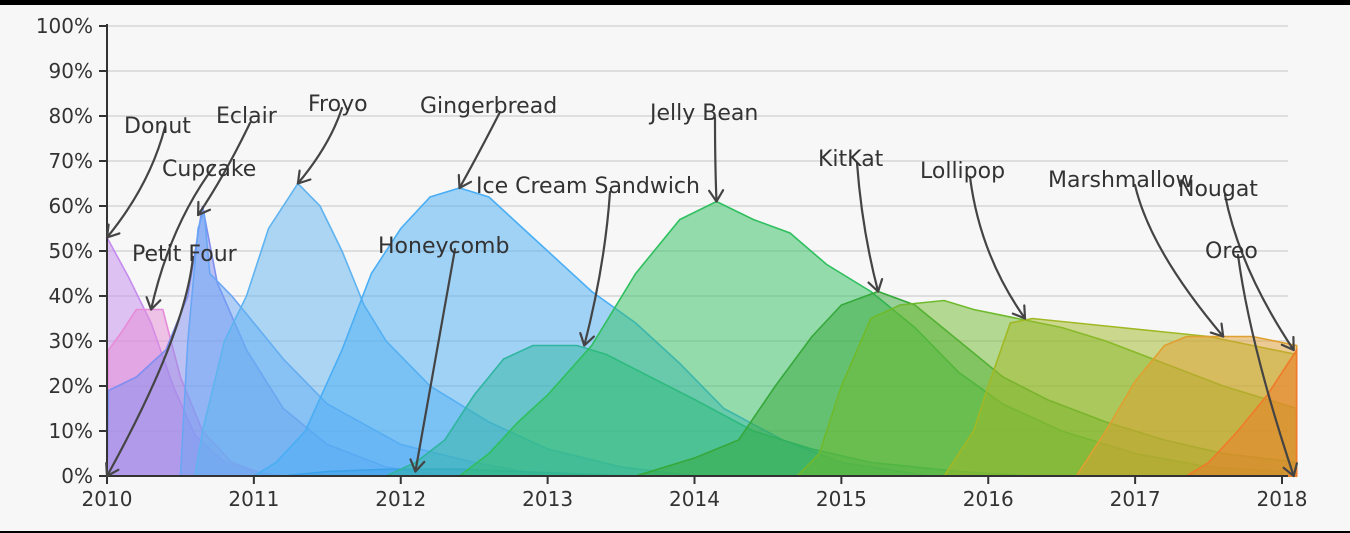  What do you see at coordinates (1218, 189) in the screenshot?
I see `label-nougat: Nougat` at bounding box center [1218, 189].